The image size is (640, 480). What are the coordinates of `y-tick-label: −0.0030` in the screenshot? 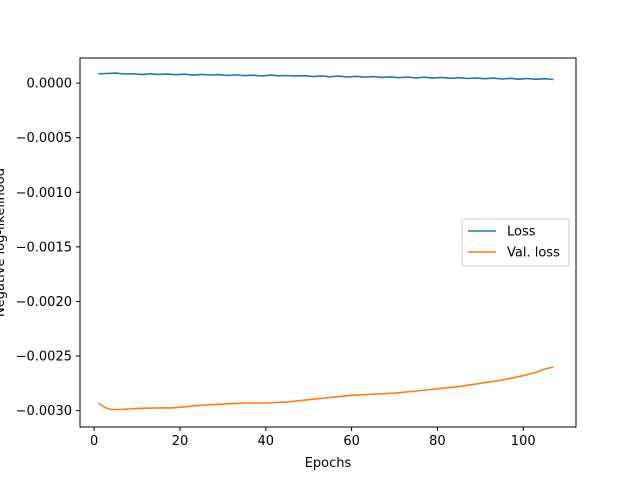 It's located at (44, 411).